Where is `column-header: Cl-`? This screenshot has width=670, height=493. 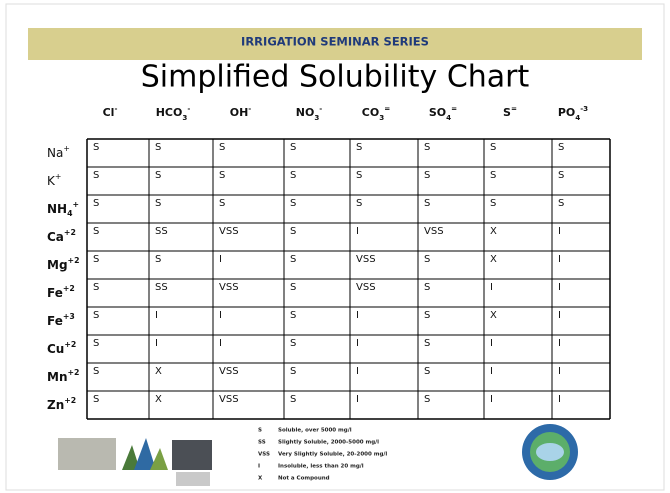 column-header: Cl- is located at coordinates (110, 112).